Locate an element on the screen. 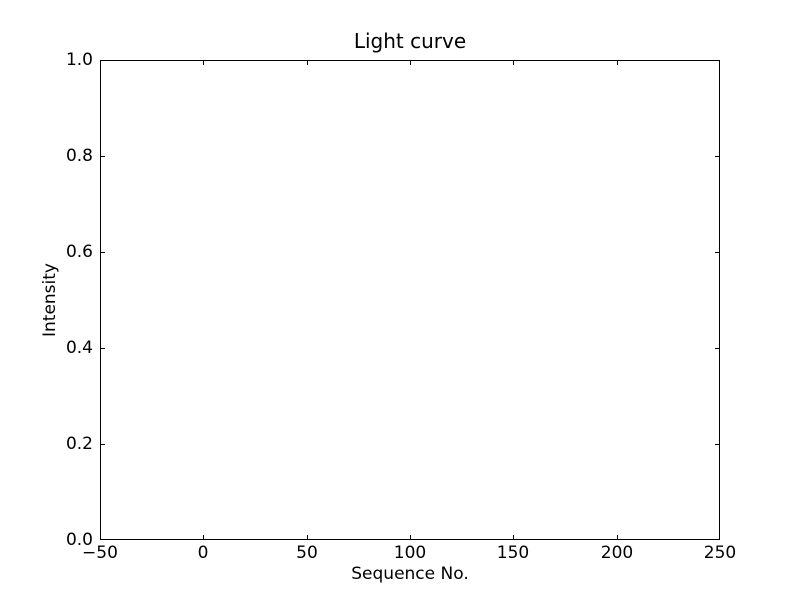  y-tick-label: 1.0 is located at coordinates (79, 60).